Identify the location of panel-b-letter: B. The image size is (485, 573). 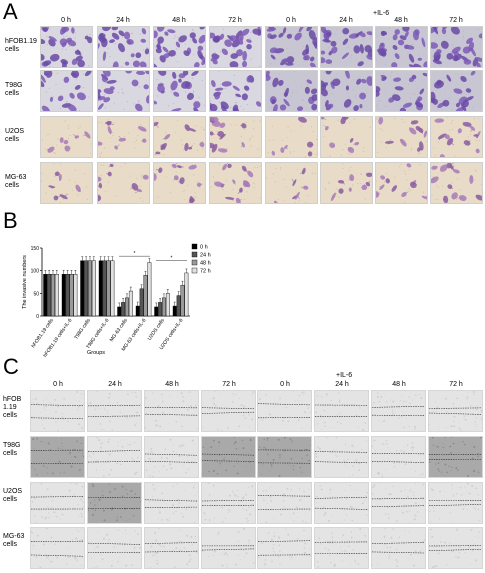
(10, 220).